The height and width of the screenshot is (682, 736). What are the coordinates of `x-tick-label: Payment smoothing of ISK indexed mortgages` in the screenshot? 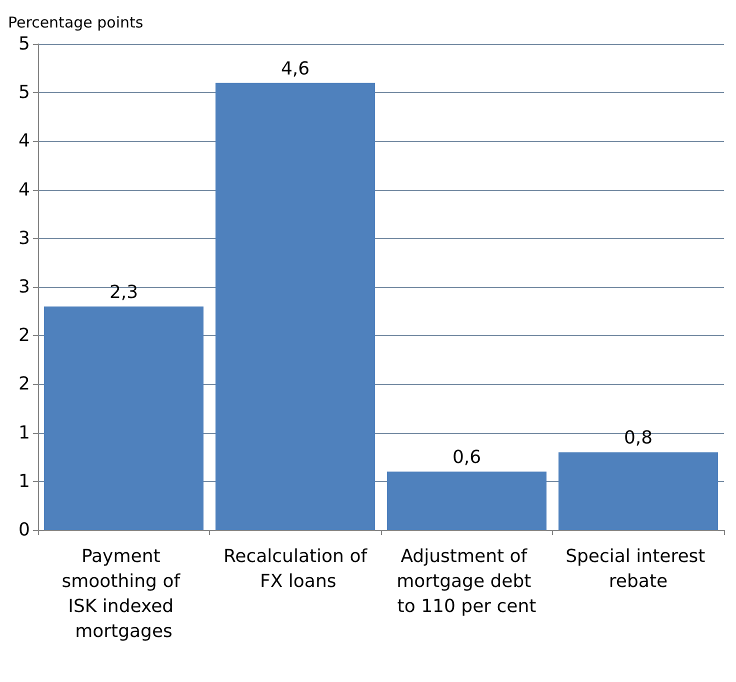 It's located at (124, 594).